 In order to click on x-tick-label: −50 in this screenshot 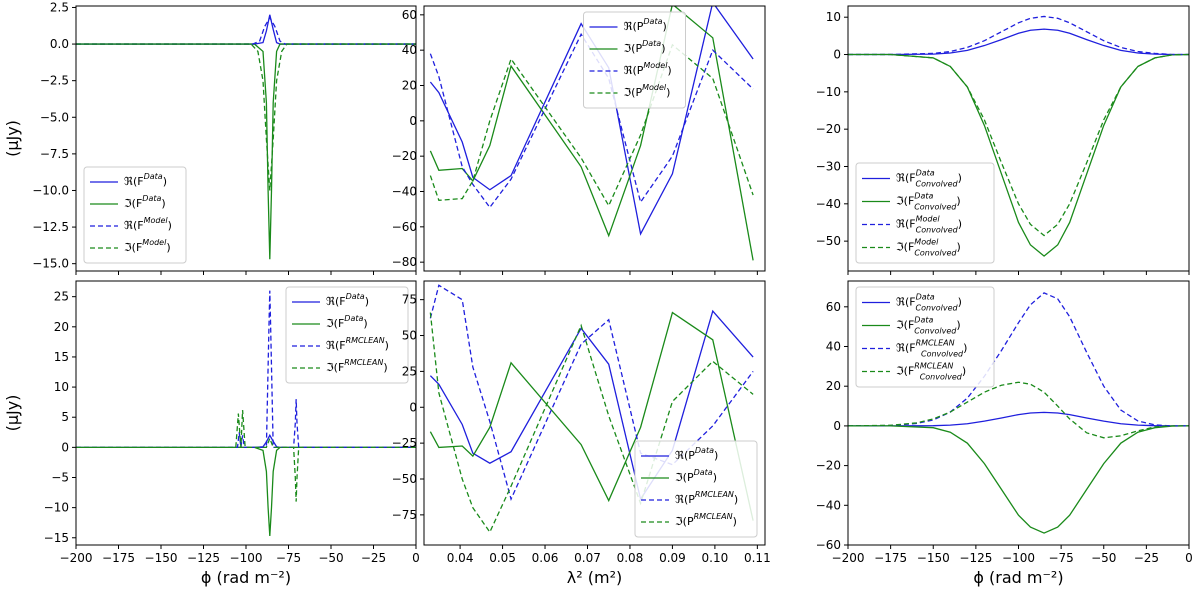, I will do `click(330, 558)`.